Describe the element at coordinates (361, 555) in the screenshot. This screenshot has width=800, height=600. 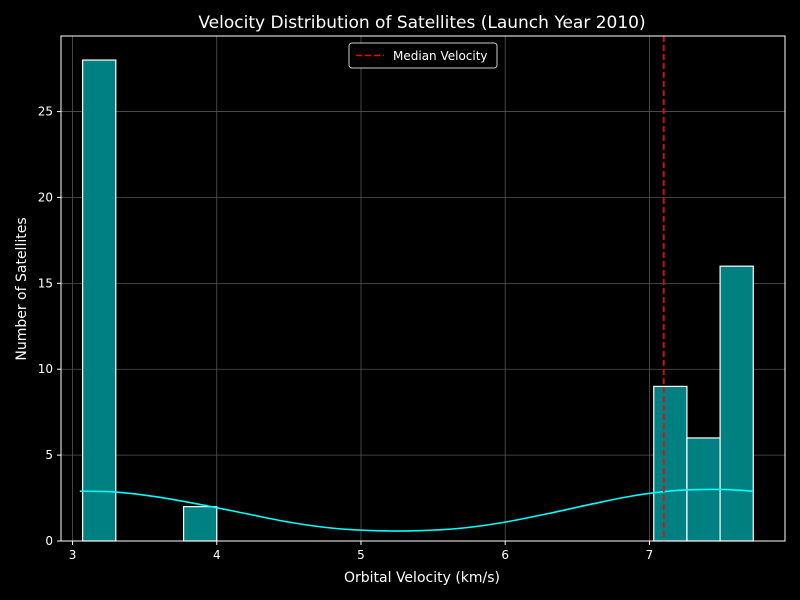
I see `x-tick-label: 5` at that location.